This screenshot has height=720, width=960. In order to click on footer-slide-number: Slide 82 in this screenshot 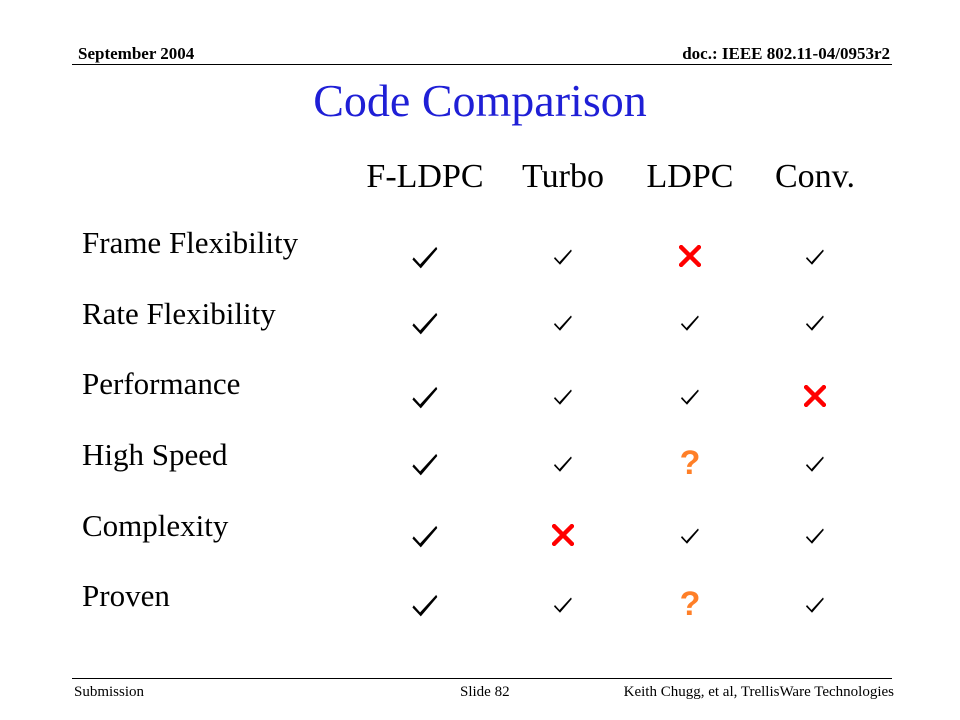, I will do `click(485, 692)`.